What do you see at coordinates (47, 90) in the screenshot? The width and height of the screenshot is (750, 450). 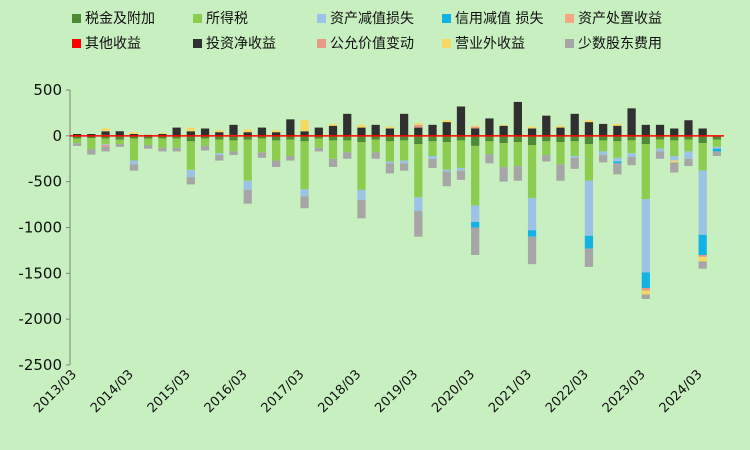 I see `y-tick-label: 500` at bounding box center [47, 90].